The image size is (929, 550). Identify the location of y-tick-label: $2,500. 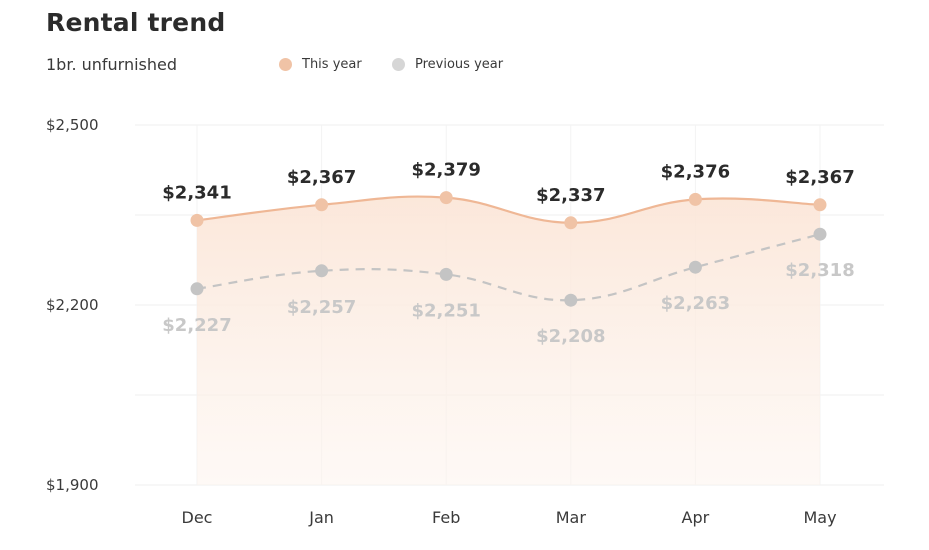
(72, 125).